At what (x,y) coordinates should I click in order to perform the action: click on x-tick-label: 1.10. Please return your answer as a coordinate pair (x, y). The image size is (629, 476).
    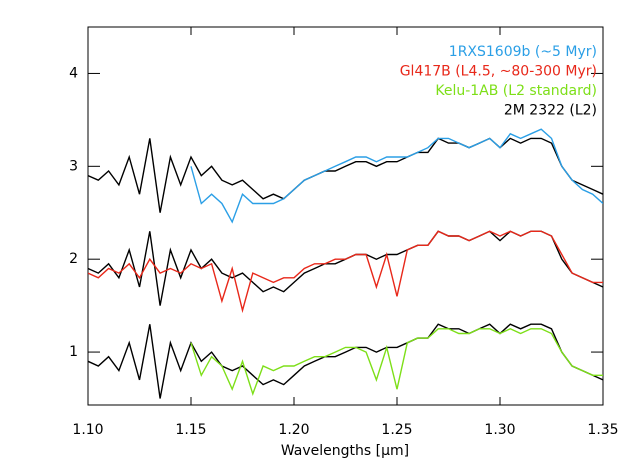
    Looking at the image, I should click on (87, 430).